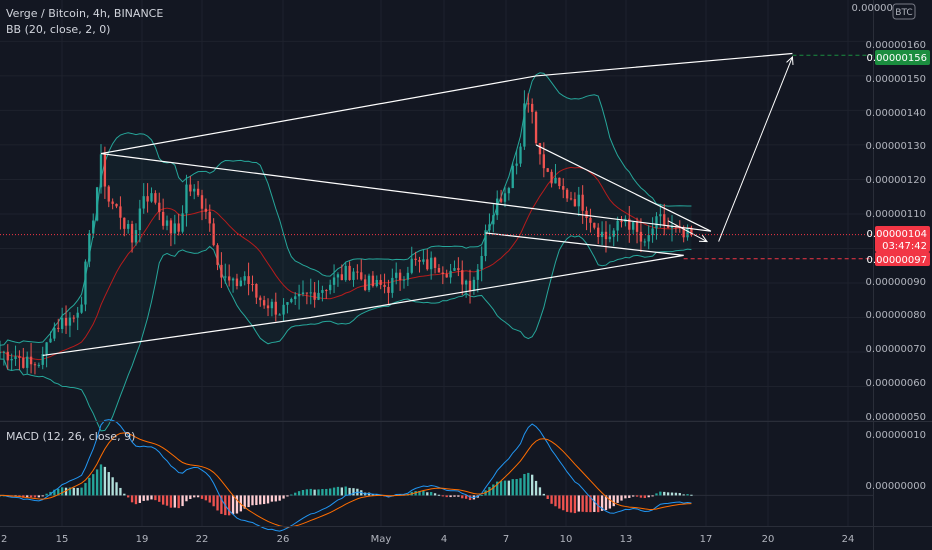 This screenshot has height=550, width=932. Describe the element at coordinates (848, 539) in the screenshot. I see `time-tick: 24` at that location.